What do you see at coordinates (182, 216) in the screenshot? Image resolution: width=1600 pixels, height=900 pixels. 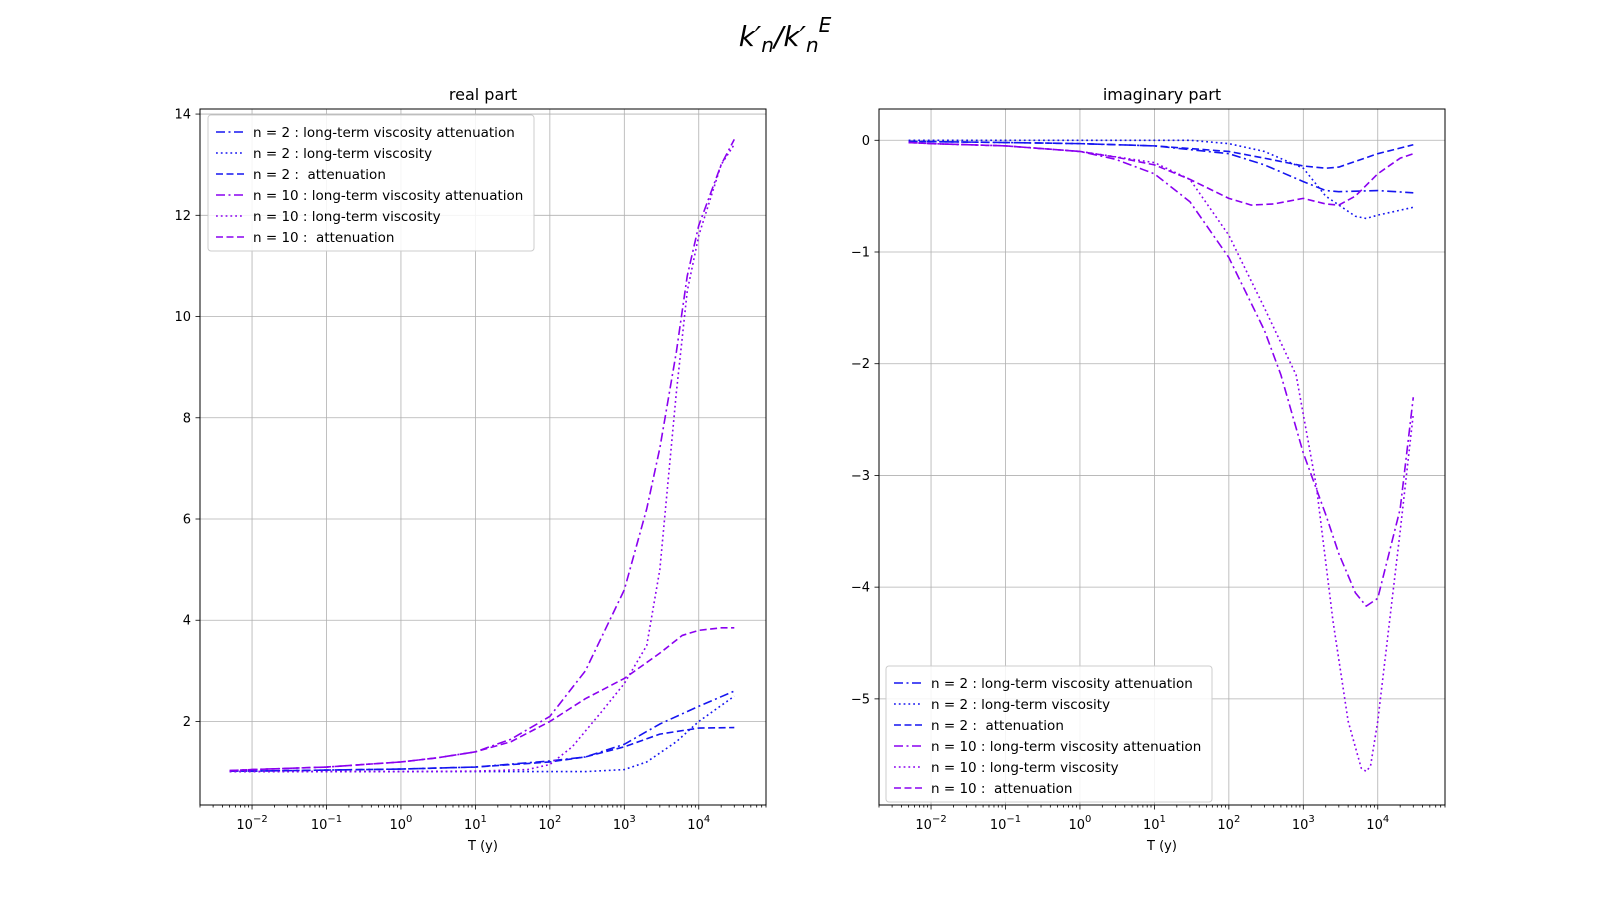 I see `y-tick-label: 12` at bounding box center [182, 216].